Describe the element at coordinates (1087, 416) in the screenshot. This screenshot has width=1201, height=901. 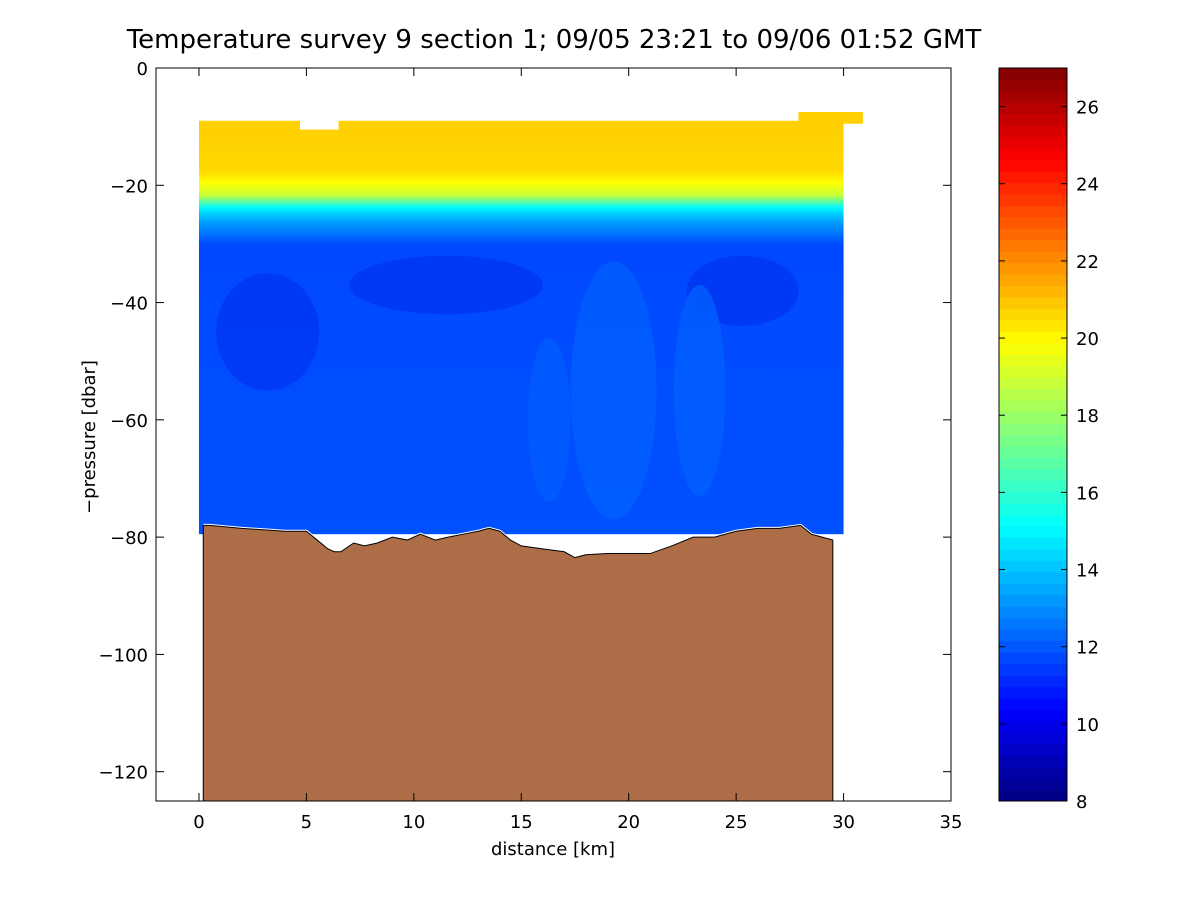
I see `colorbar-tick-label: 18` at that location.